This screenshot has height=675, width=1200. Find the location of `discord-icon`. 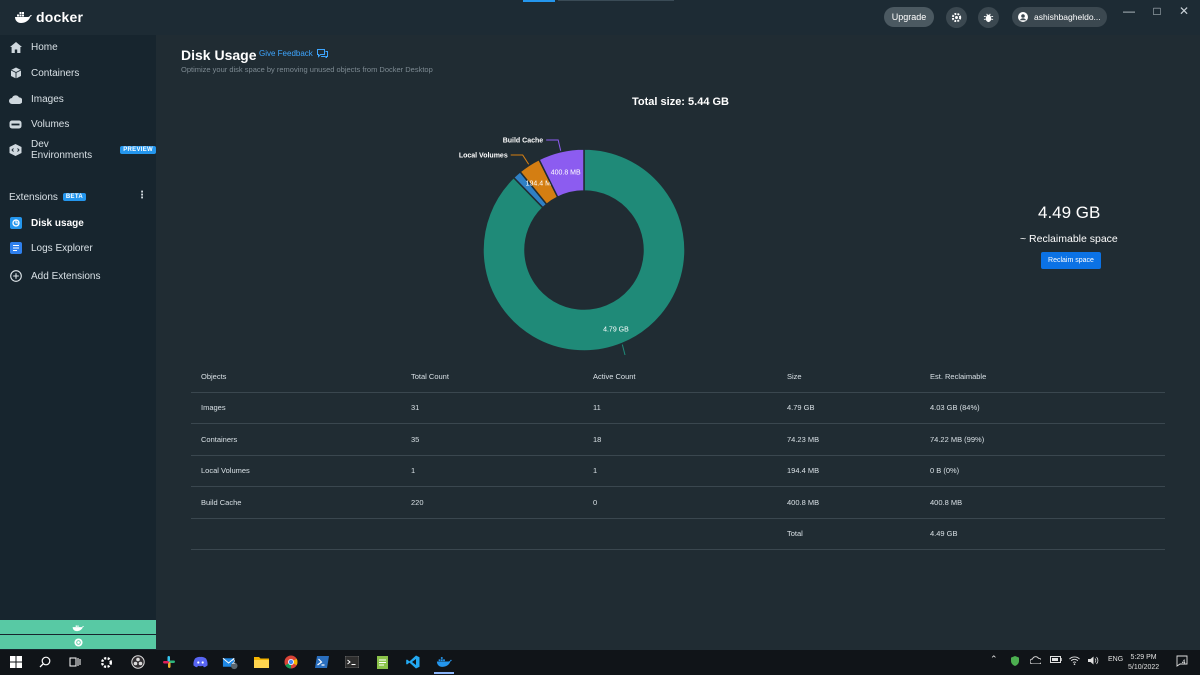

discord-icon is located at coordinates (200, 662).